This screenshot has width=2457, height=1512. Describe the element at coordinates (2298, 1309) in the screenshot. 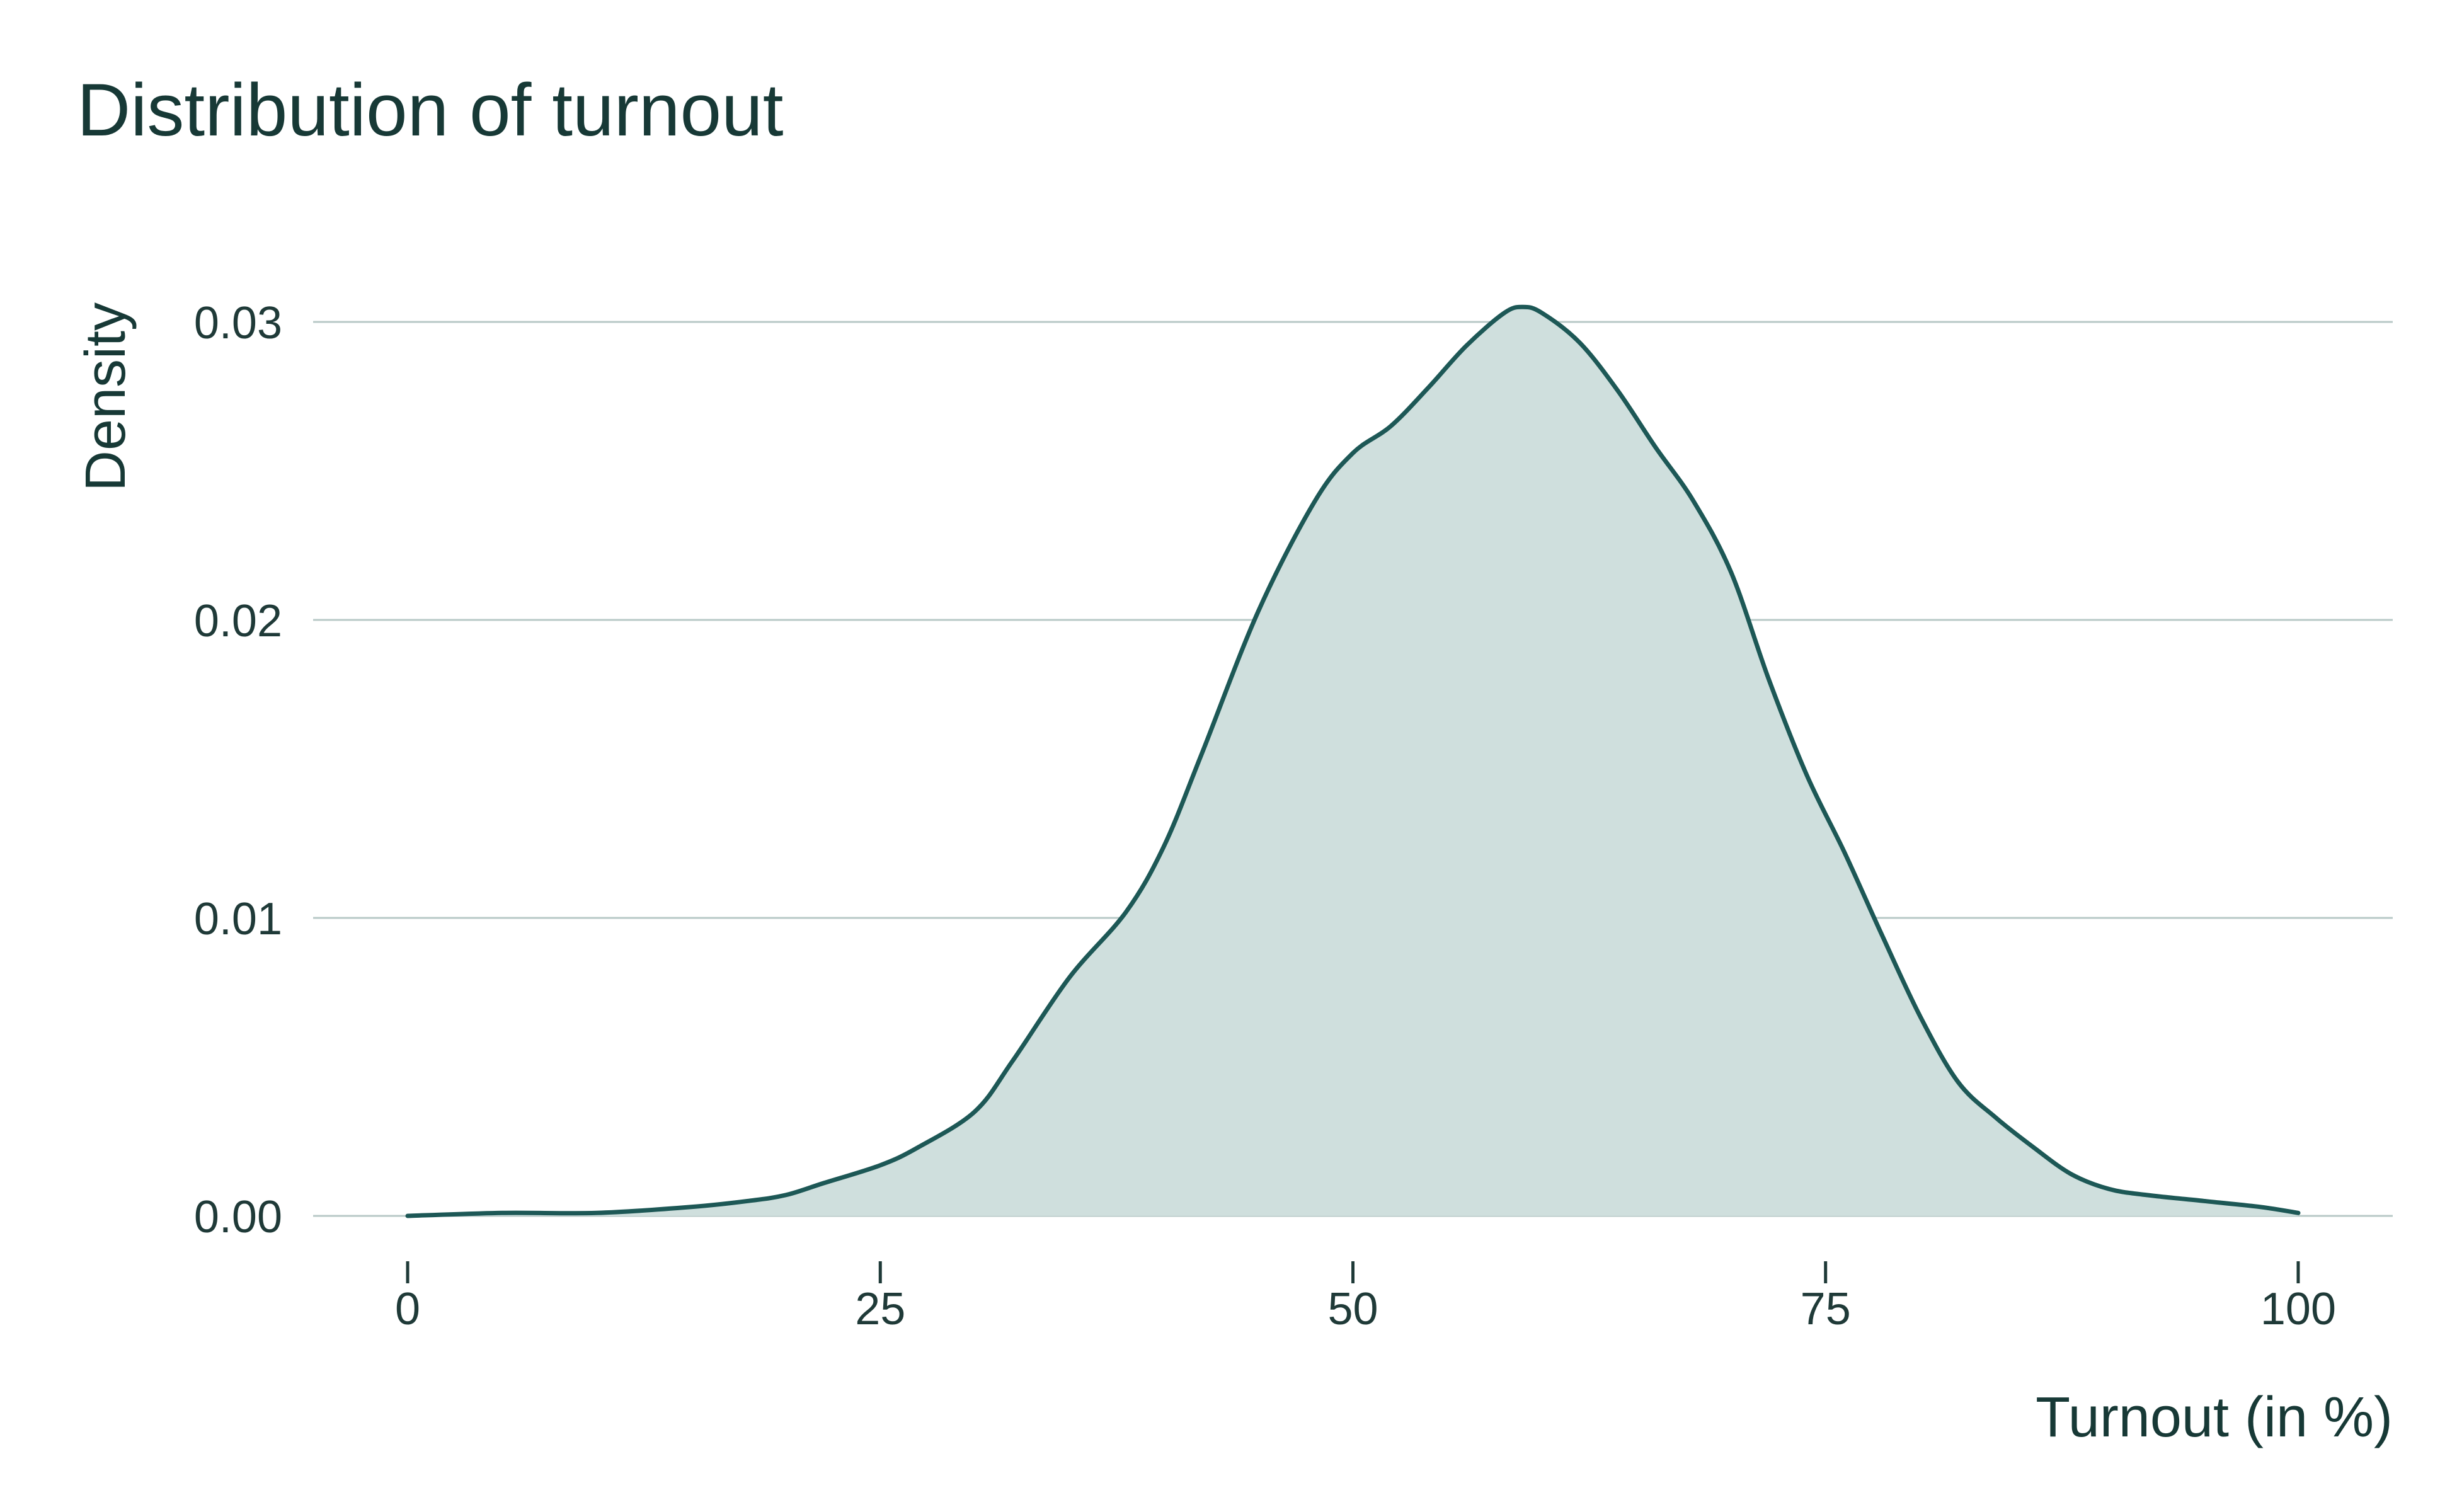

I see `x-tick-label: 100` at that location.